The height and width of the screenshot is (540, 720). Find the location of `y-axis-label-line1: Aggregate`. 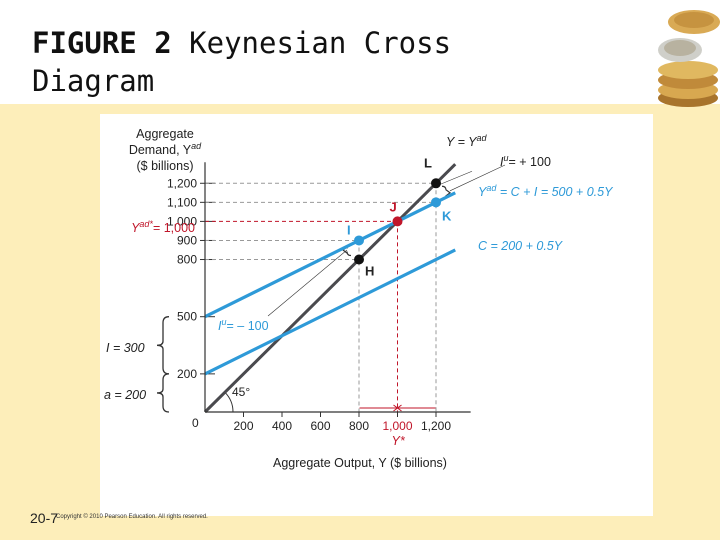

y-axis-label-line1: Aggregate is located at coordinates (165, 134).